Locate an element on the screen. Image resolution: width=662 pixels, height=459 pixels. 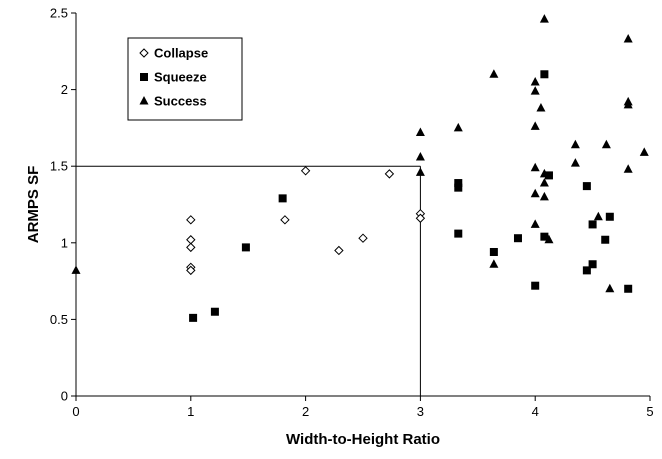
legend-label-squeeze: Squeeze is located at coordinates (180, 77).